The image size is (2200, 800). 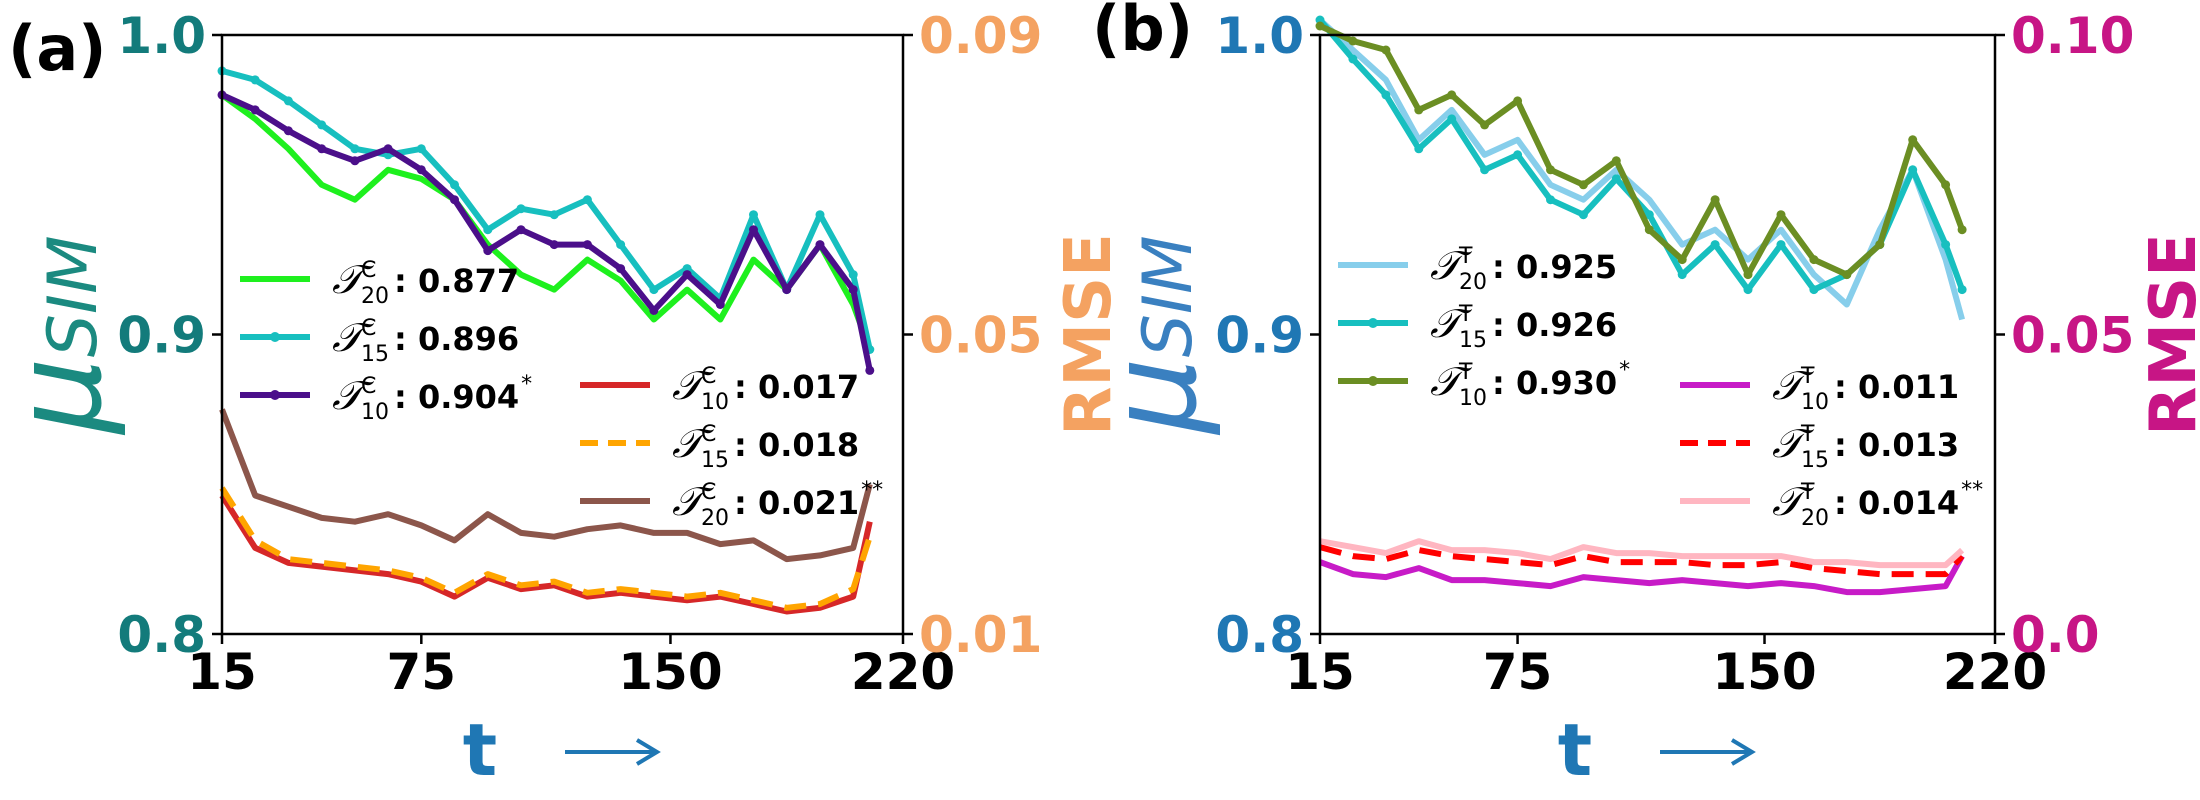 What do you see at coordinates (456, 339) in the screenshot?
I see `legend-value: : 0.896` at bounding box center [456, 339].